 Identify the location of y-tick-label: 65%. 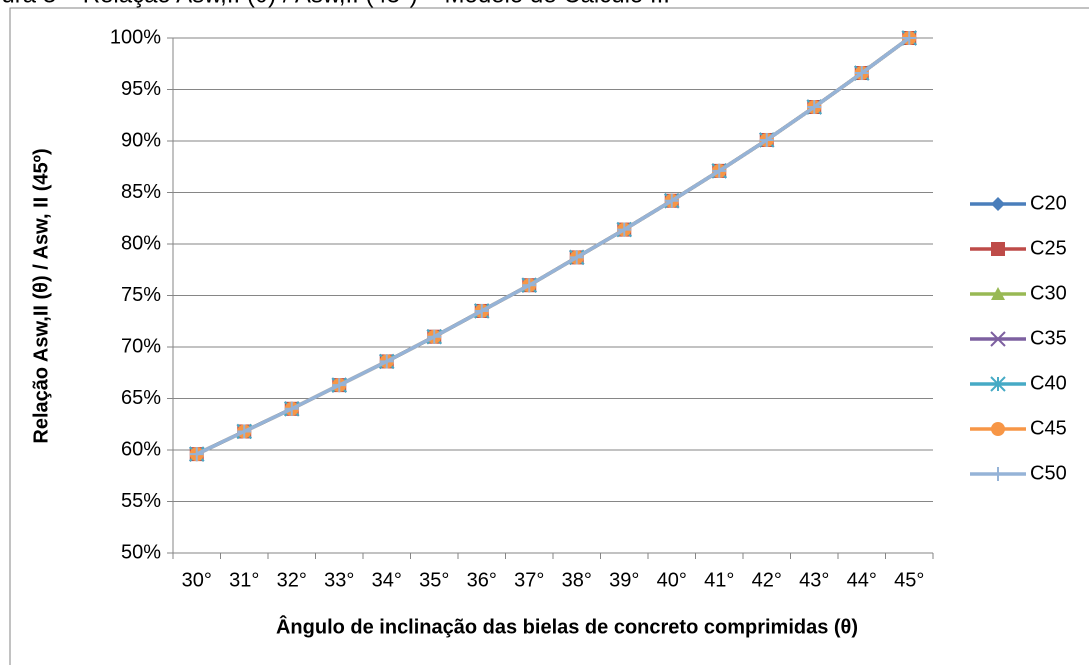
(141, 398).